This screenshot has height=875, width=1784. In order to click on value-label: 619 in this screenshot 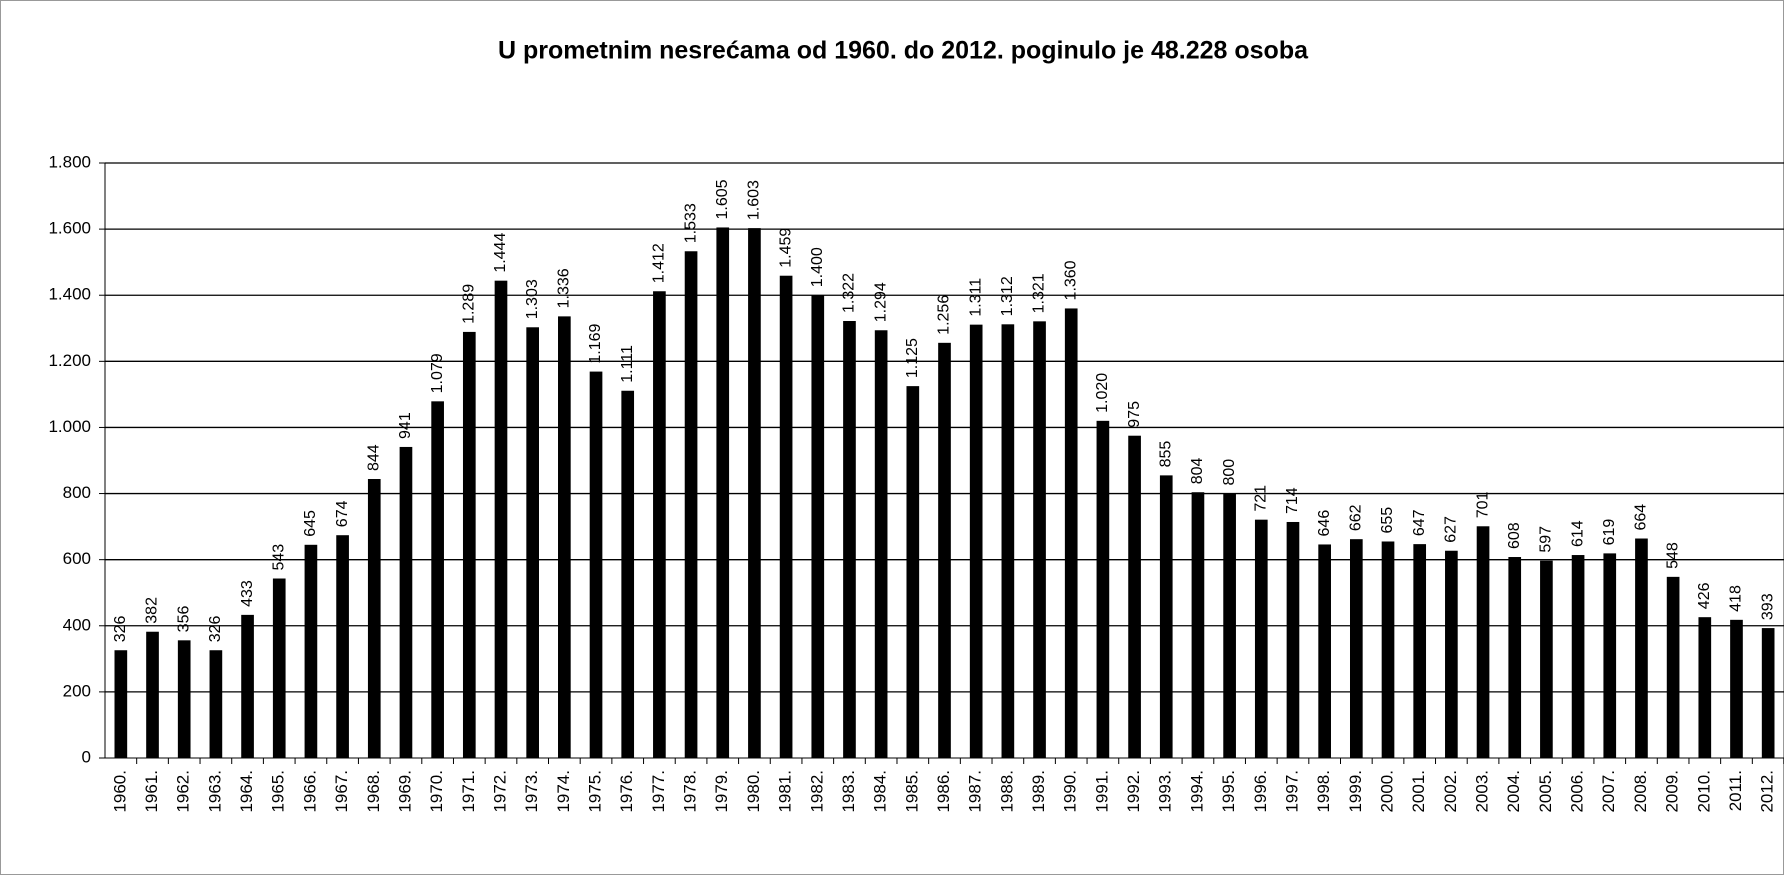, I will do `click(1609, 532)`.